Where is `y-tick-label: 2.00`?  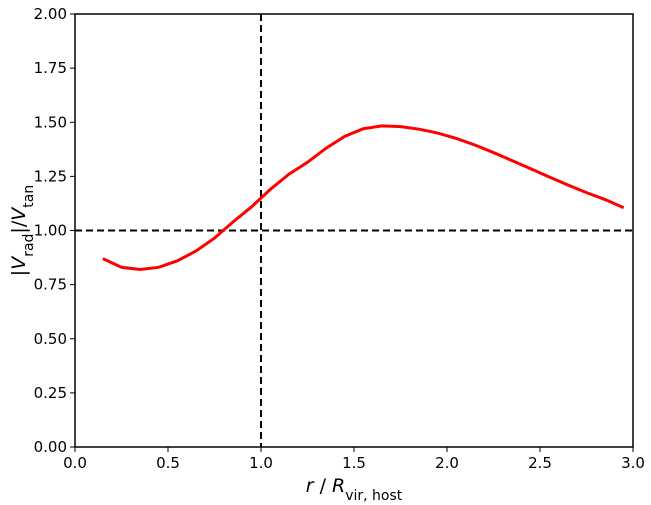 y-tick-label: 2.00 is located at coordinates (50, 14).